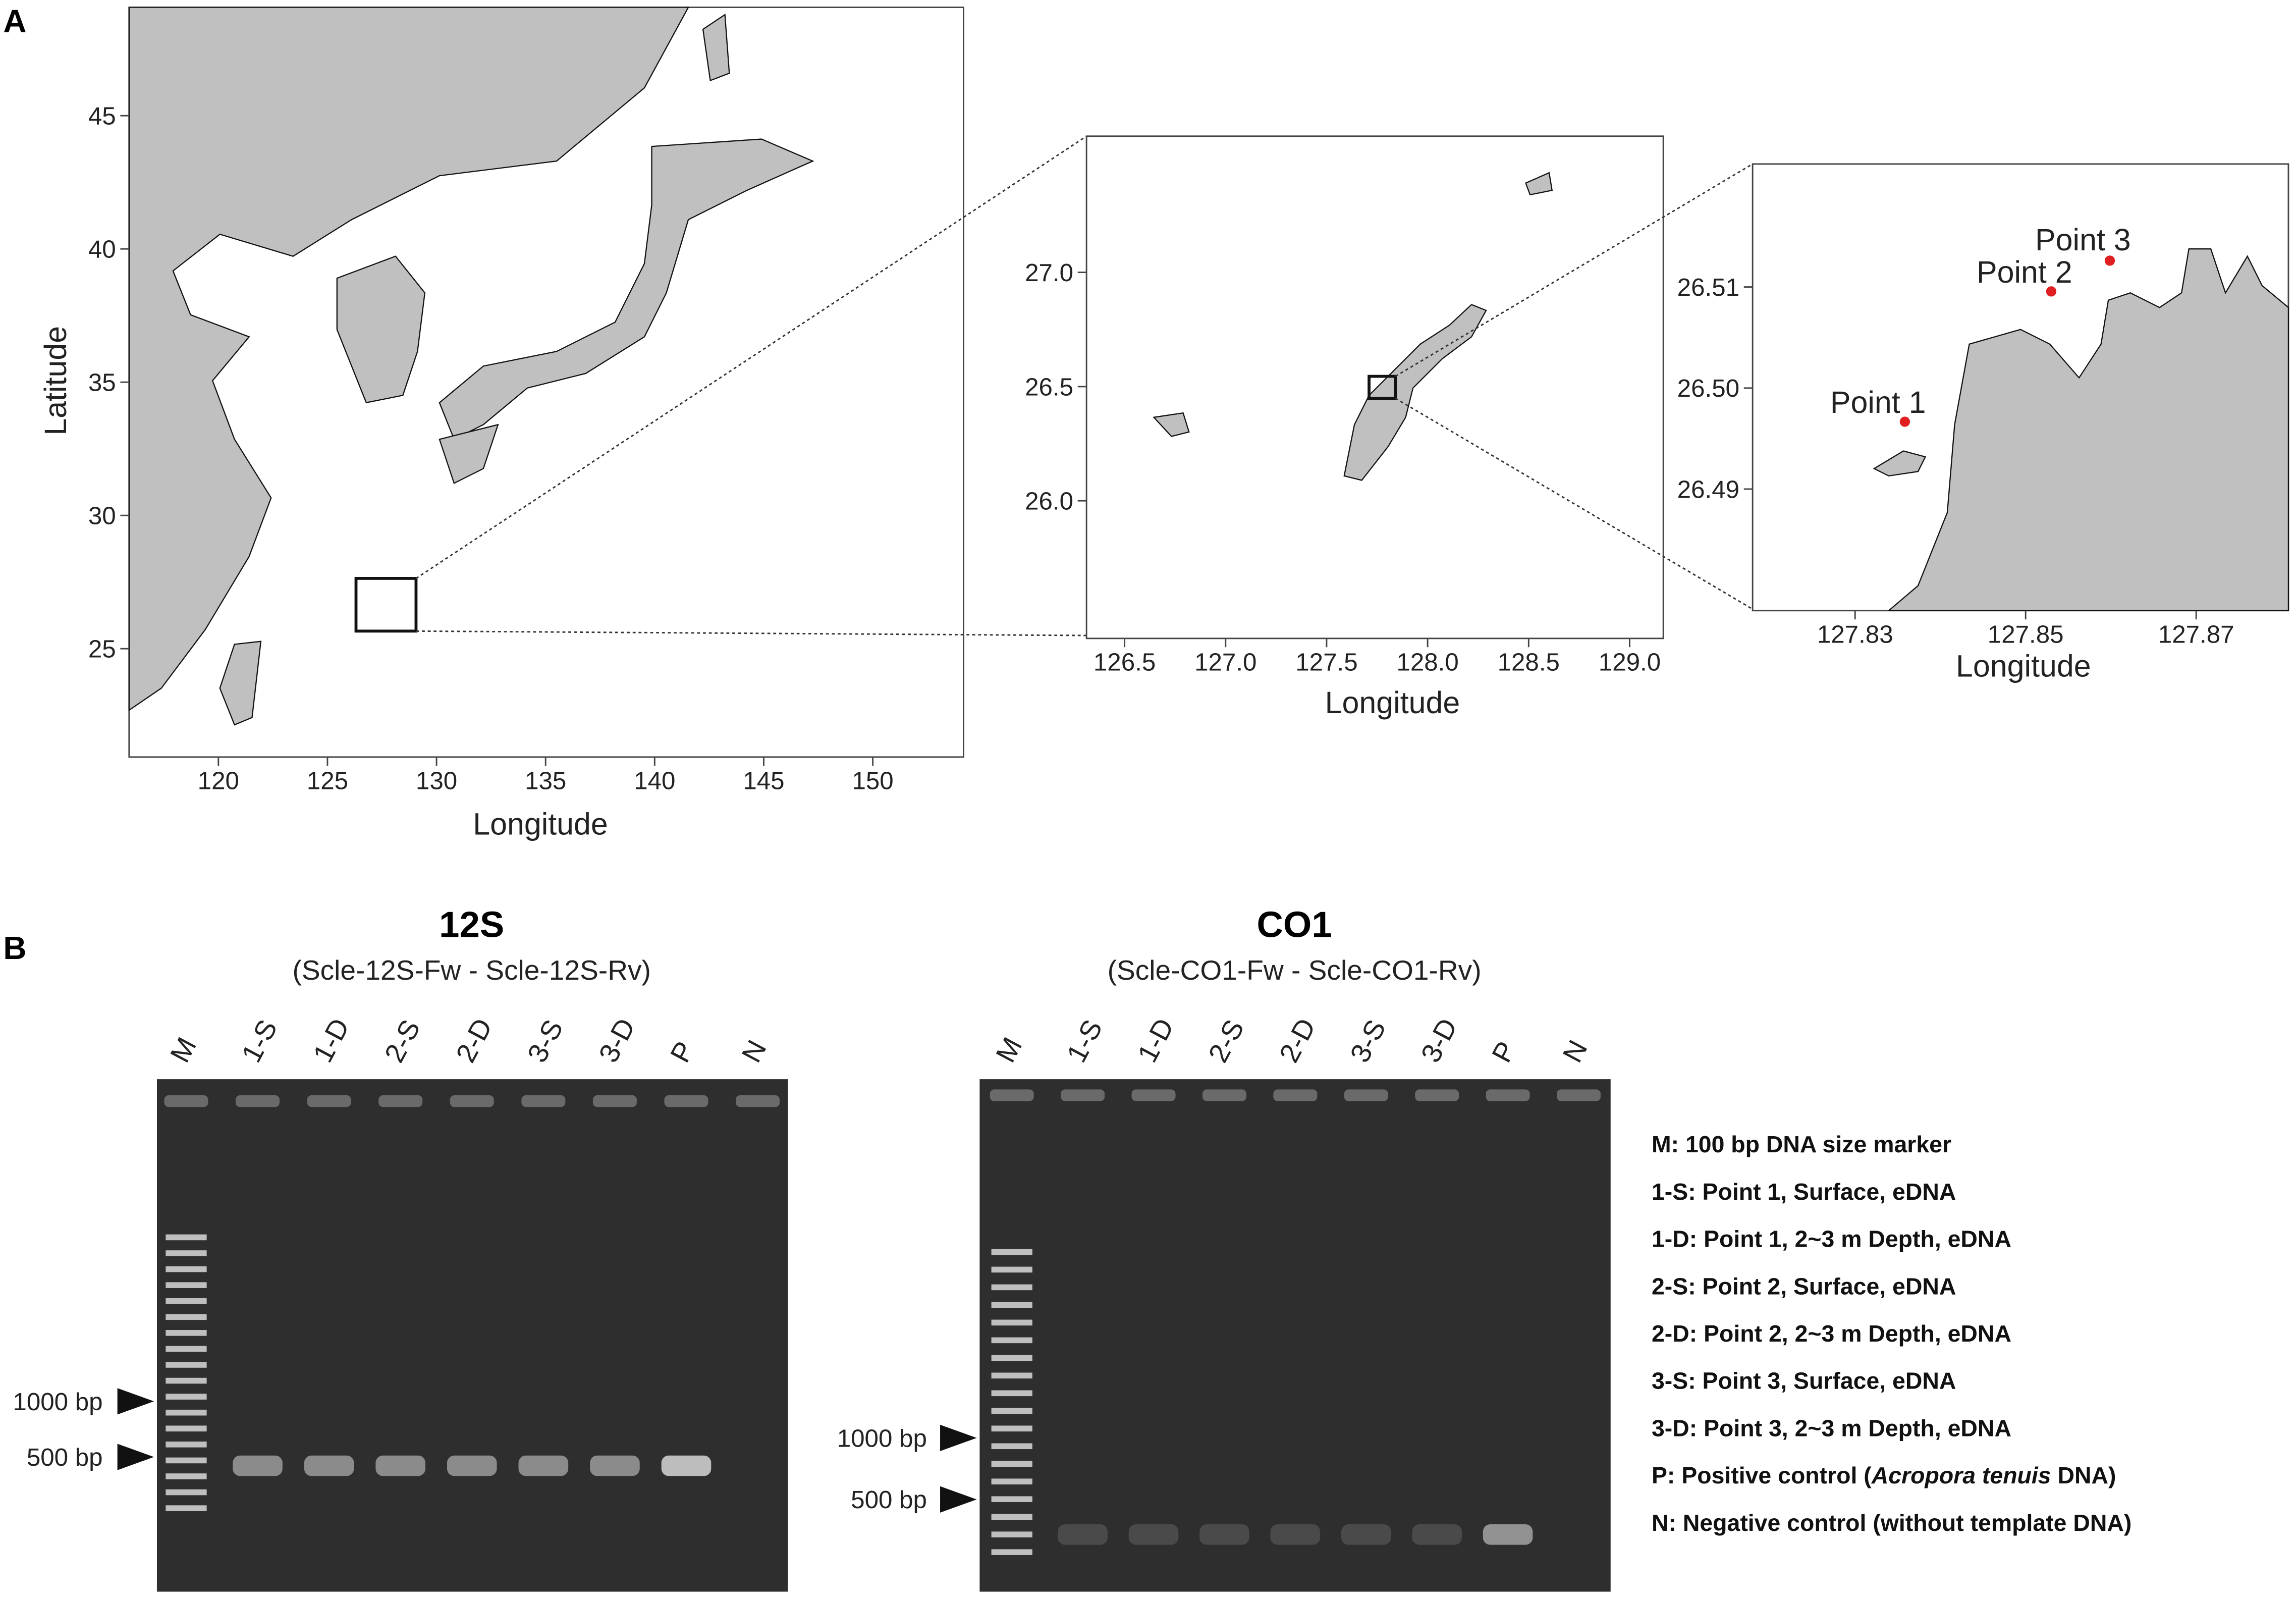 The width and height of the screenshot is (2296, 1599). What do you see at coordinates (1382, 387) in the screenshot?
I see `zoom-box` at bounding box center [1382, 387].